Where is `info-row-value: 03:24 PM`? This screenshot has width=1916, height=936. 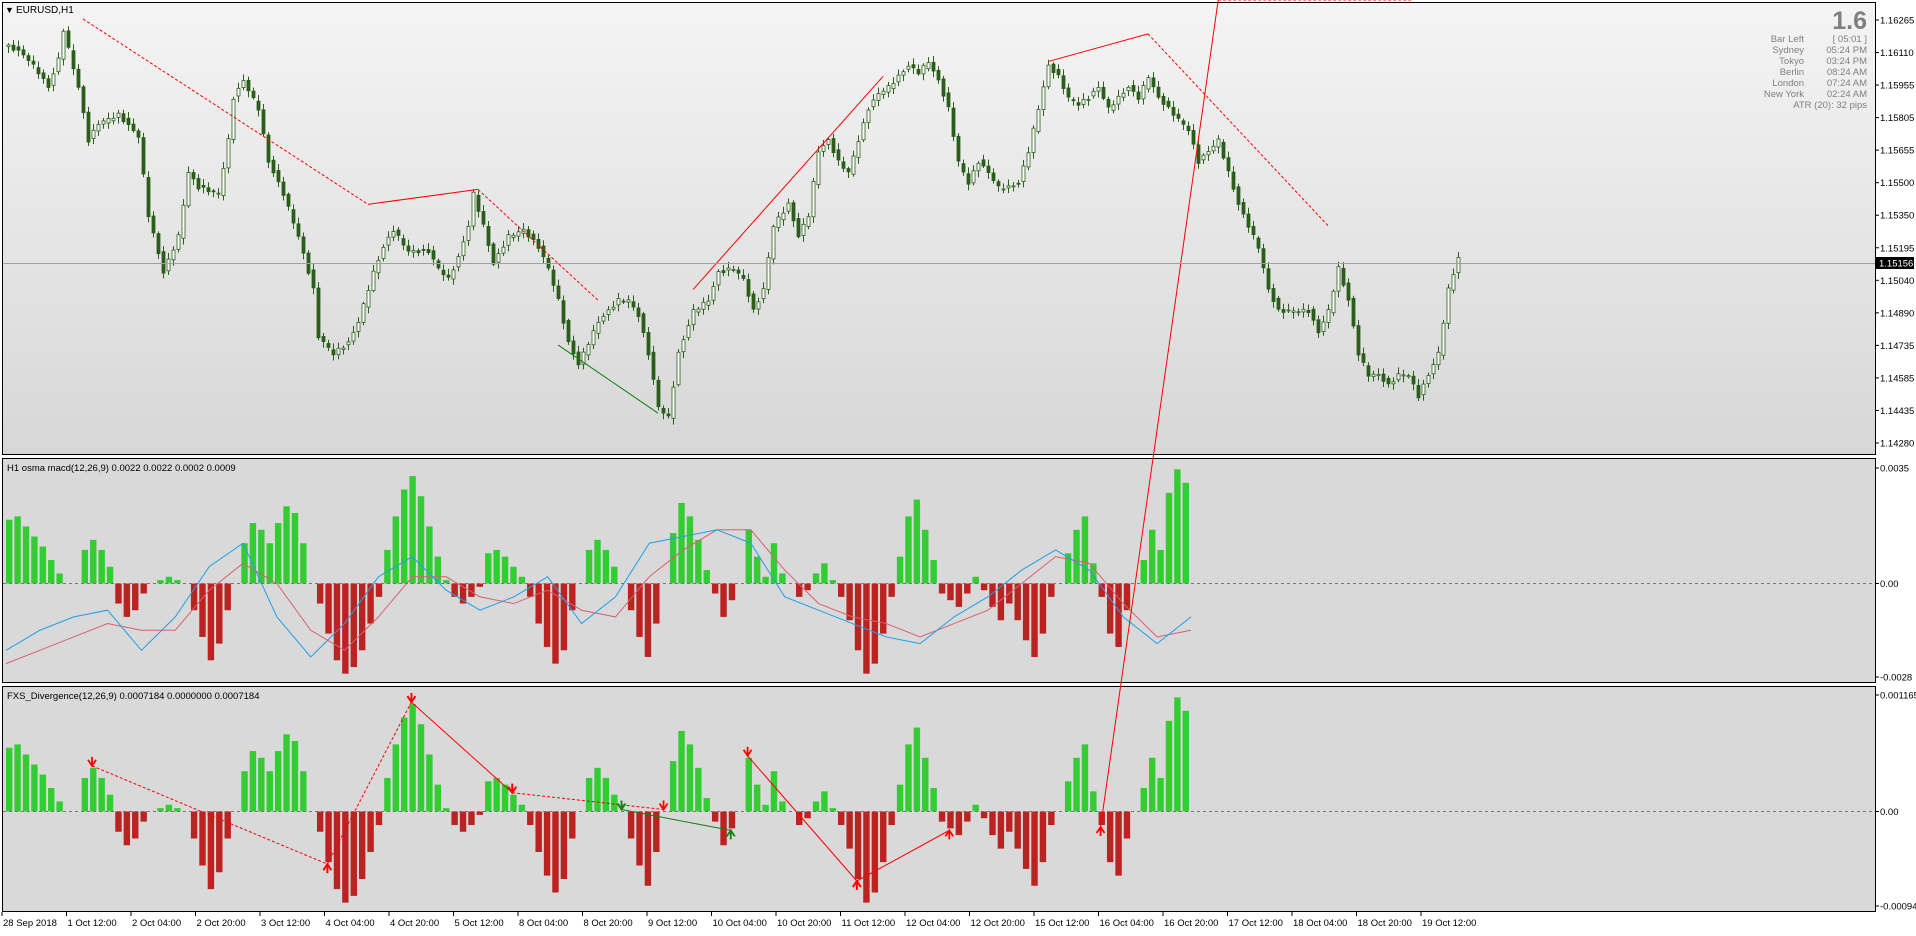 info-row-value: 03:24 PM is located at coordinates (1846, 61).